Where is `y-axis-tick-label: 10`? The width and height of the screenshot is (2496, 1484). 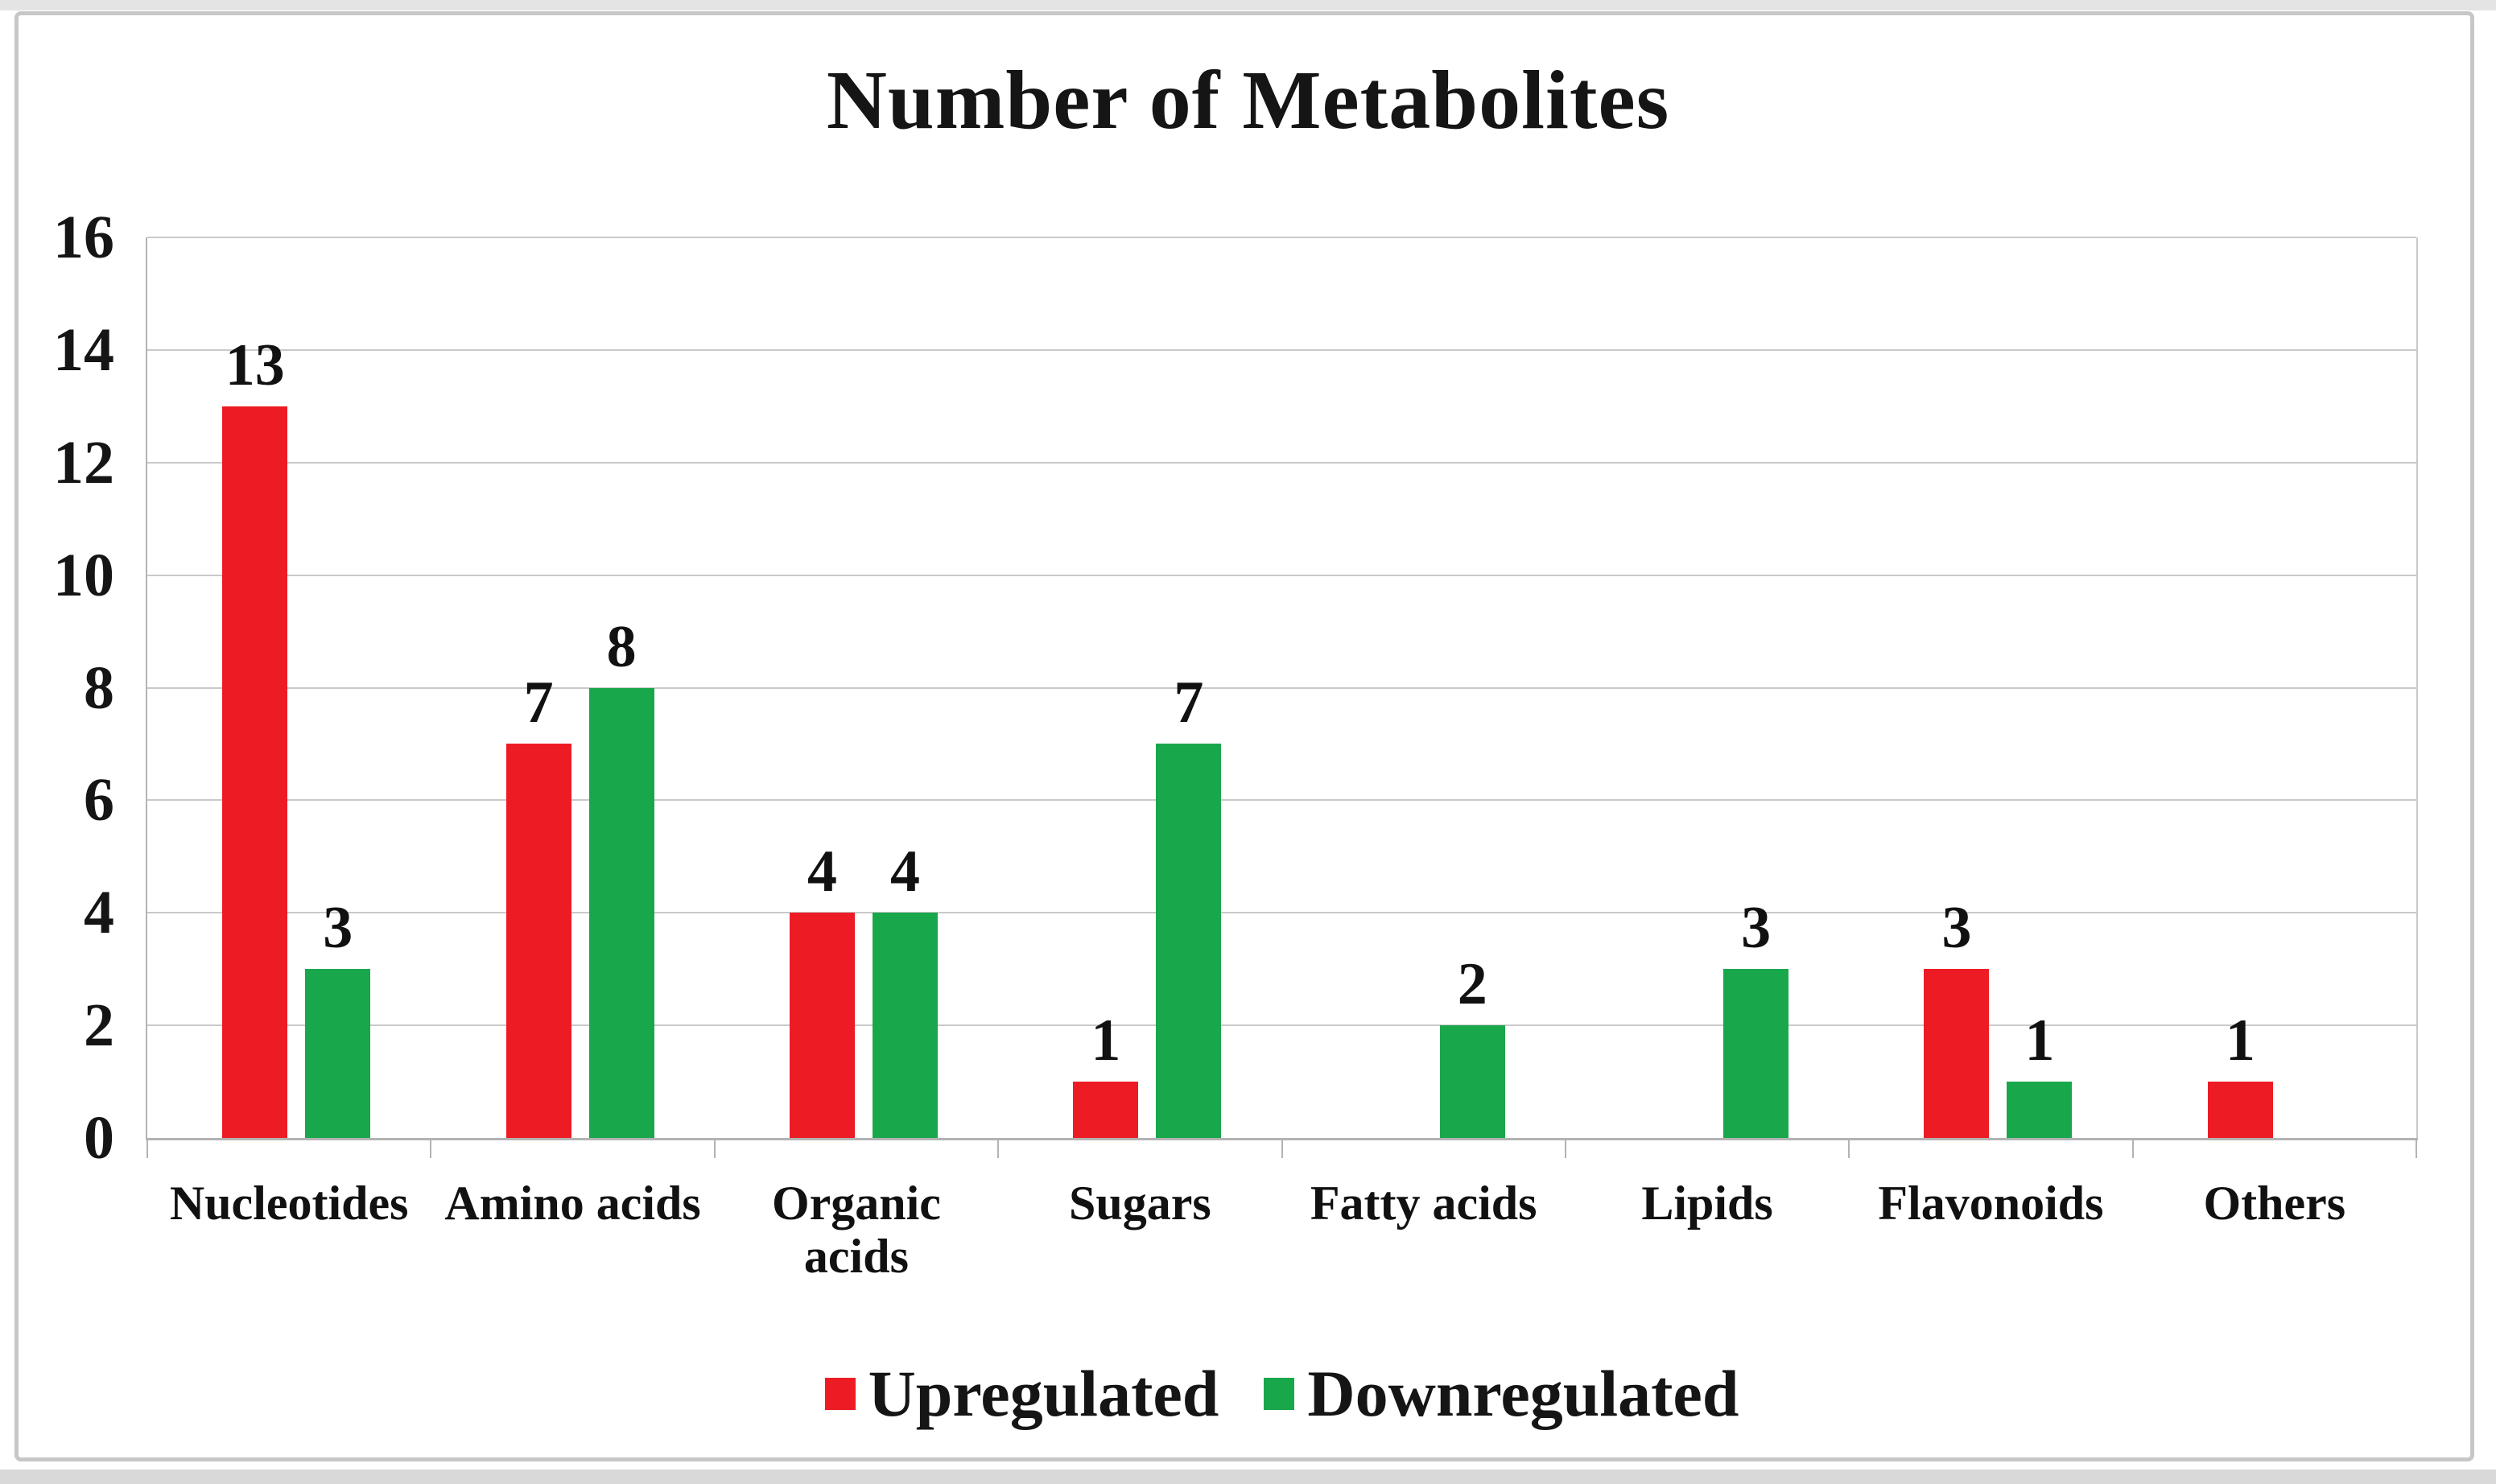
y-axis-tick-label: 10 is located at coordinates (83, 575).